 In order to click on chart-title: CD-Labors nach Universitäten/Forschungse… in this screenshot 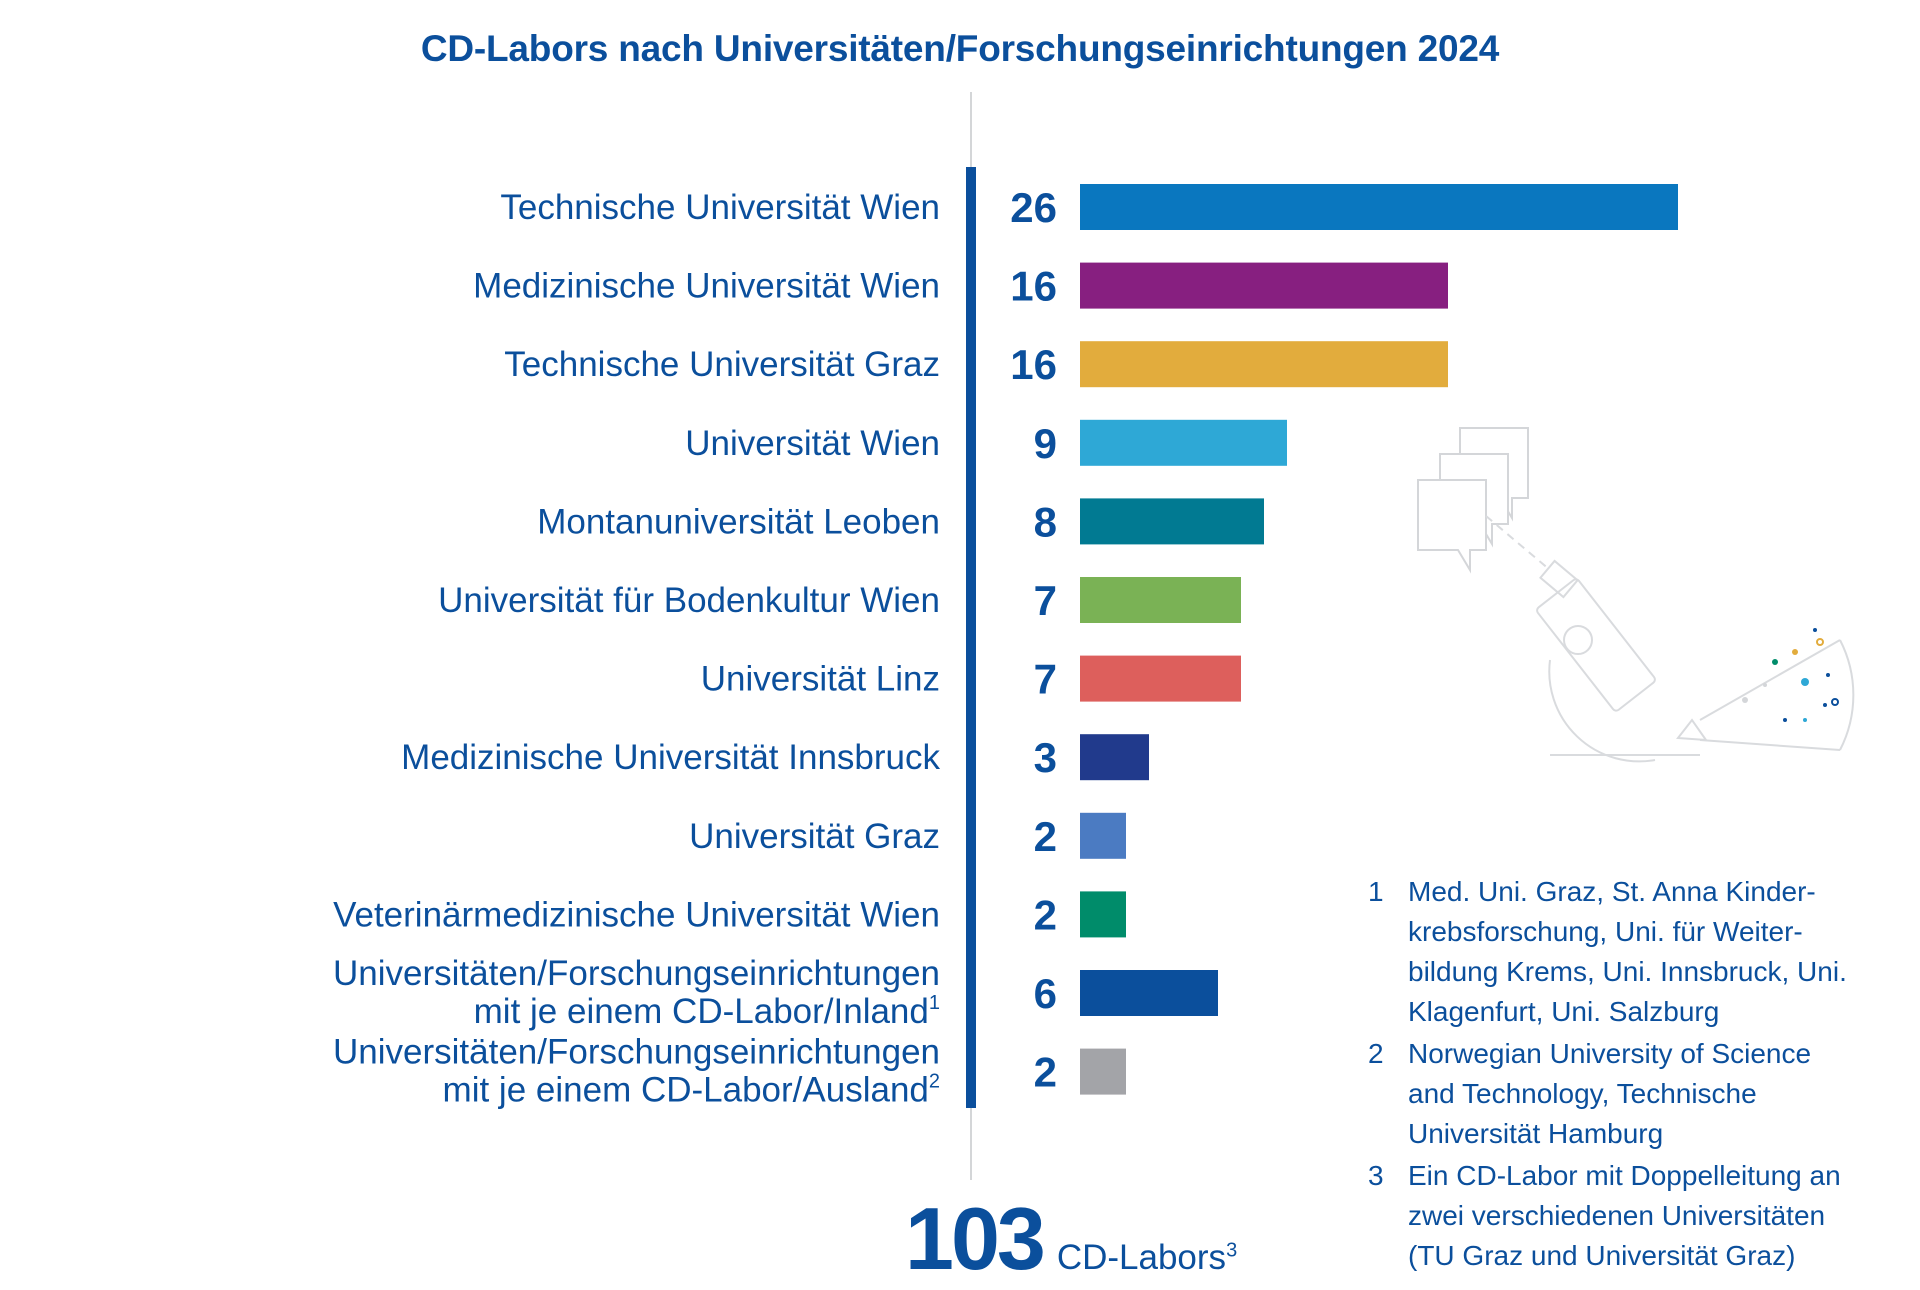, I will do `click(960, 48)`.